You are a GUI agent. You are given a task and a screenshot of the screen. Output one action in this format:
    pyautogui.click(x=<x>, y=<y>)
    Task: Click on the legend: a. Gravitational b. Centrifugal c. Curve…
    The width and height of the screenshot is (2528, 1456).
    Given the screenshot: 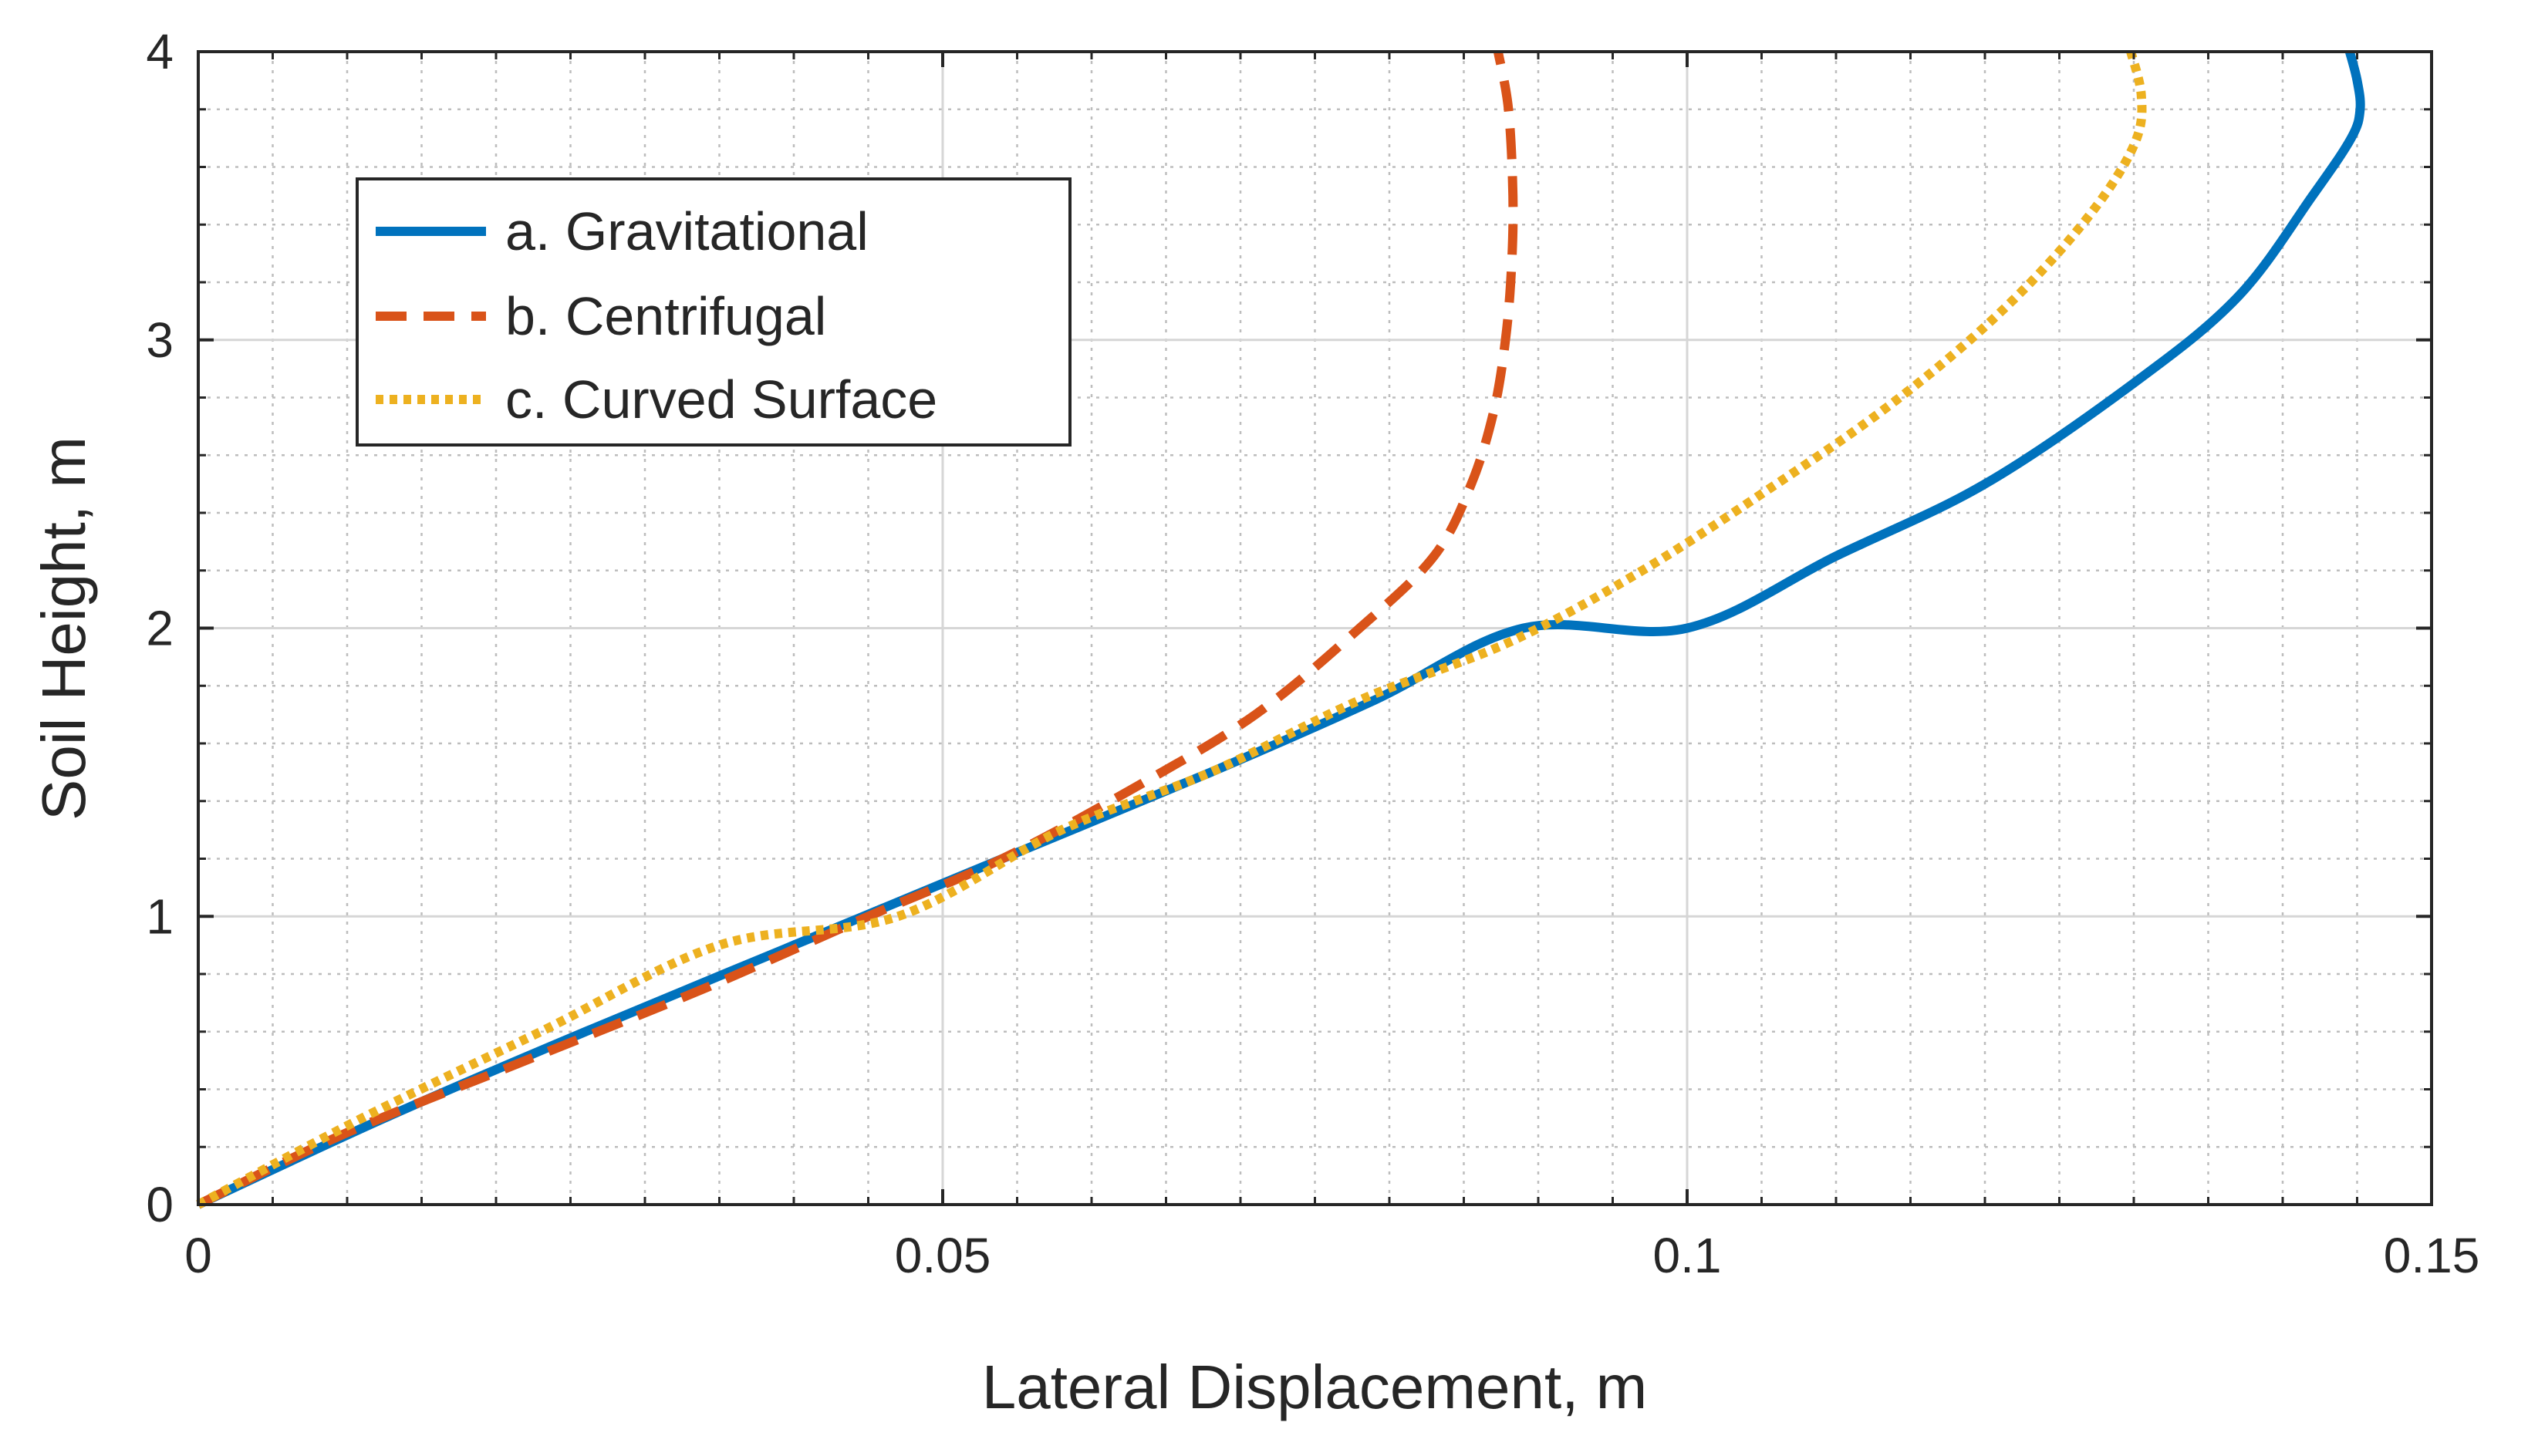 What is the action you would take?
    pyautogui.click(x=714, y=312)
    